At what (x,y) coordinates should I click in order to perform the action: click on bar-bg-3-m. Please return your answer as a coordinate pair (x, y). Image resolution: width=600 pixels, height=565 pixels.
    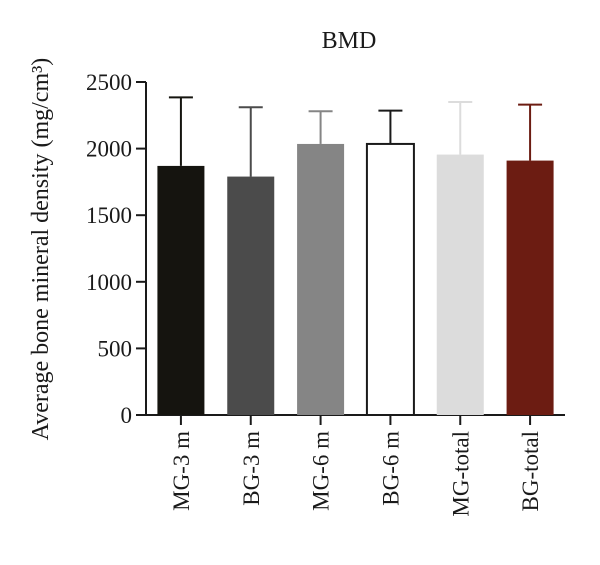
    Looking at the image, I should click on (251, 295).